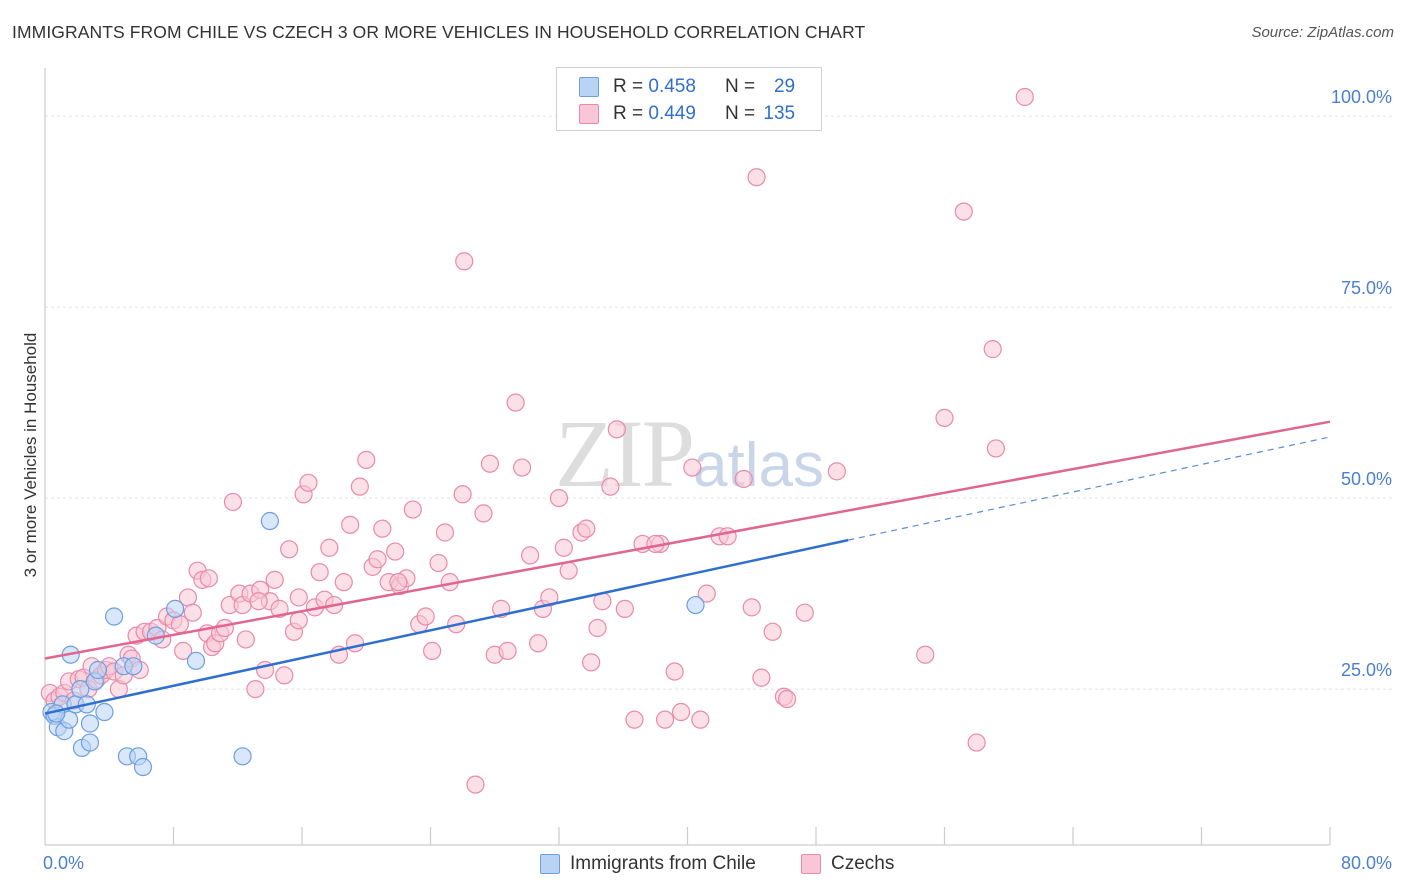 This screenshot has height=892, width=1406. I want to click on legend-row-czechs: R = 0.449 N = 135, so click(687, 114).